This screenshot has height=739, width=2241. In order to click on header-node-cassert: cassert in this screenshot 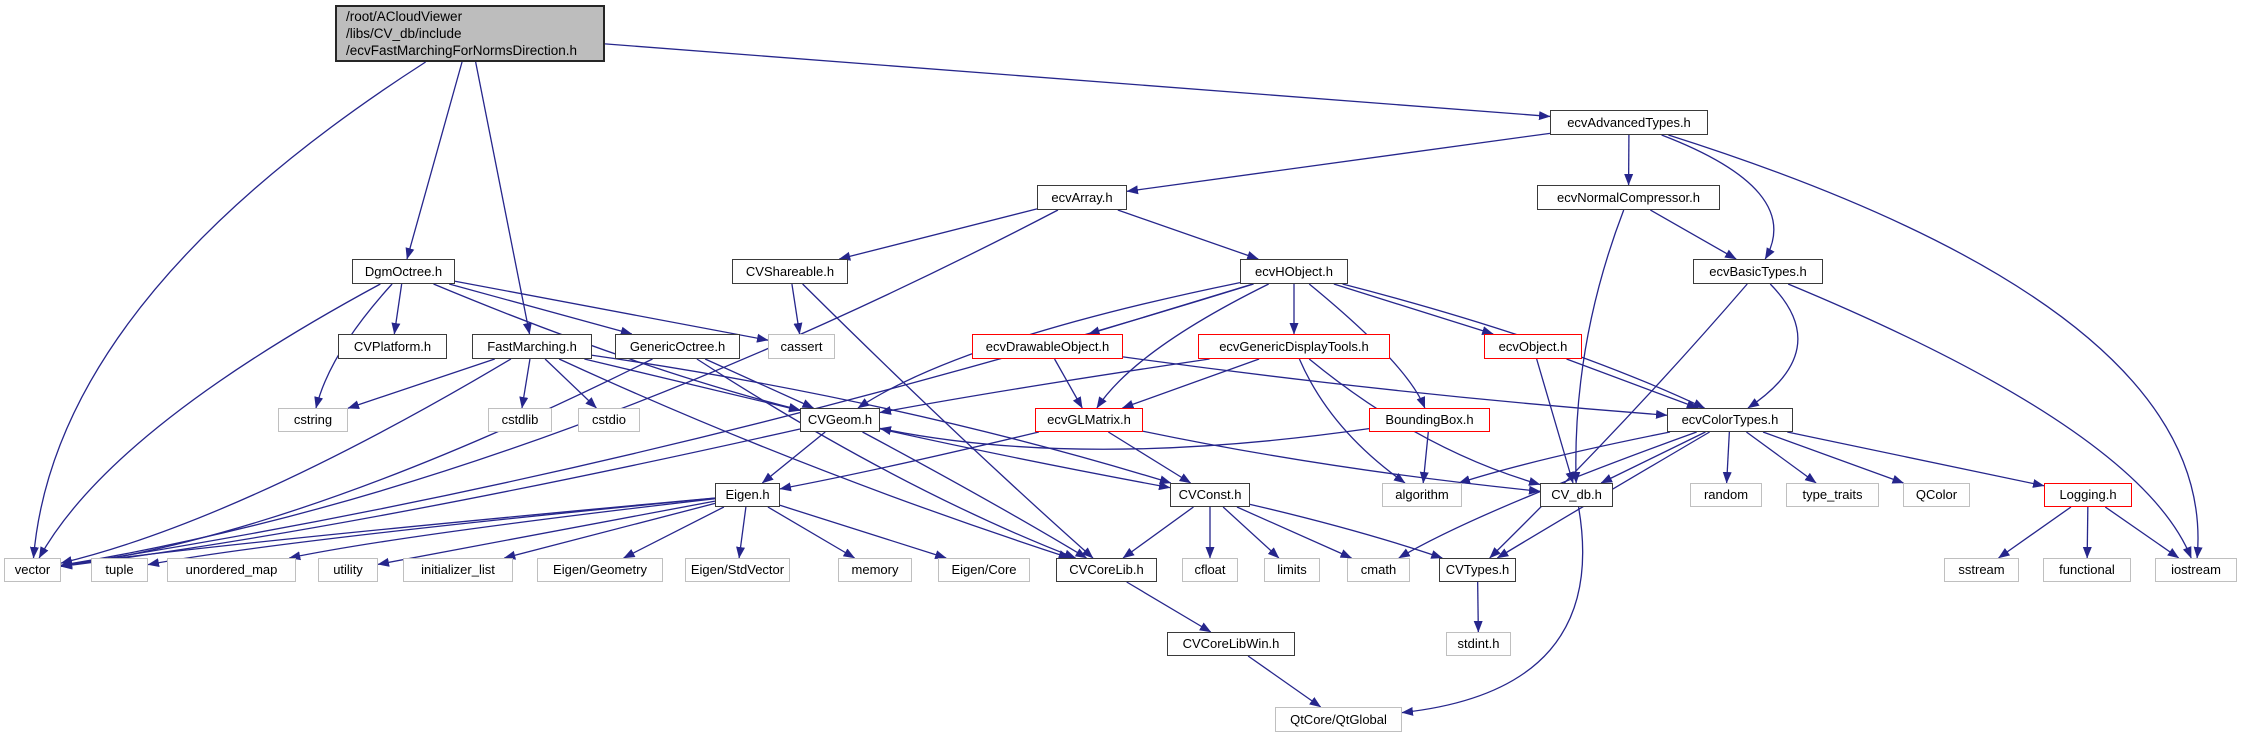, I will do `click(801, 346)`.